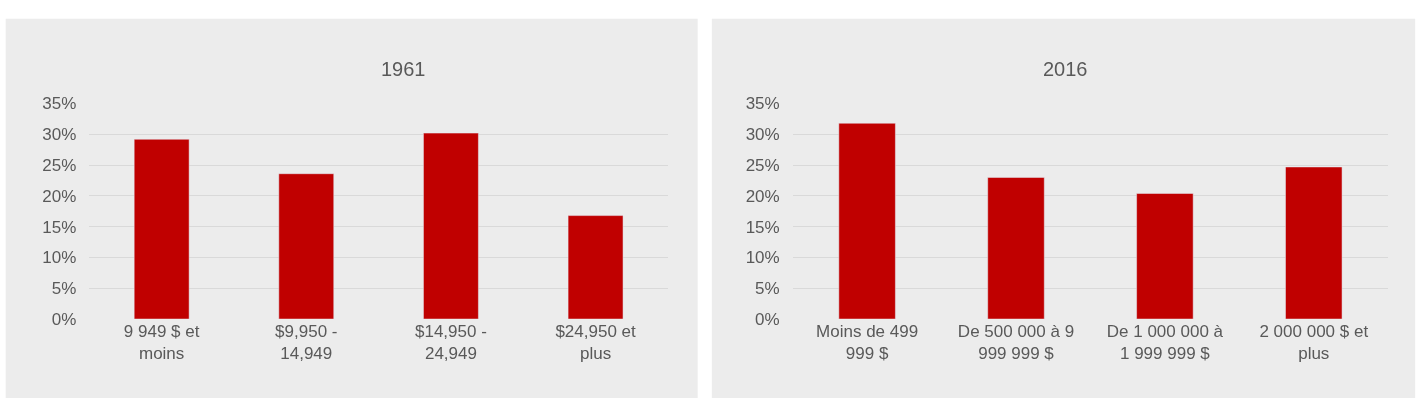 The width and height of the screenshot is (1418, 408). I want to click on chart-title: 1961, so click(403, 69).